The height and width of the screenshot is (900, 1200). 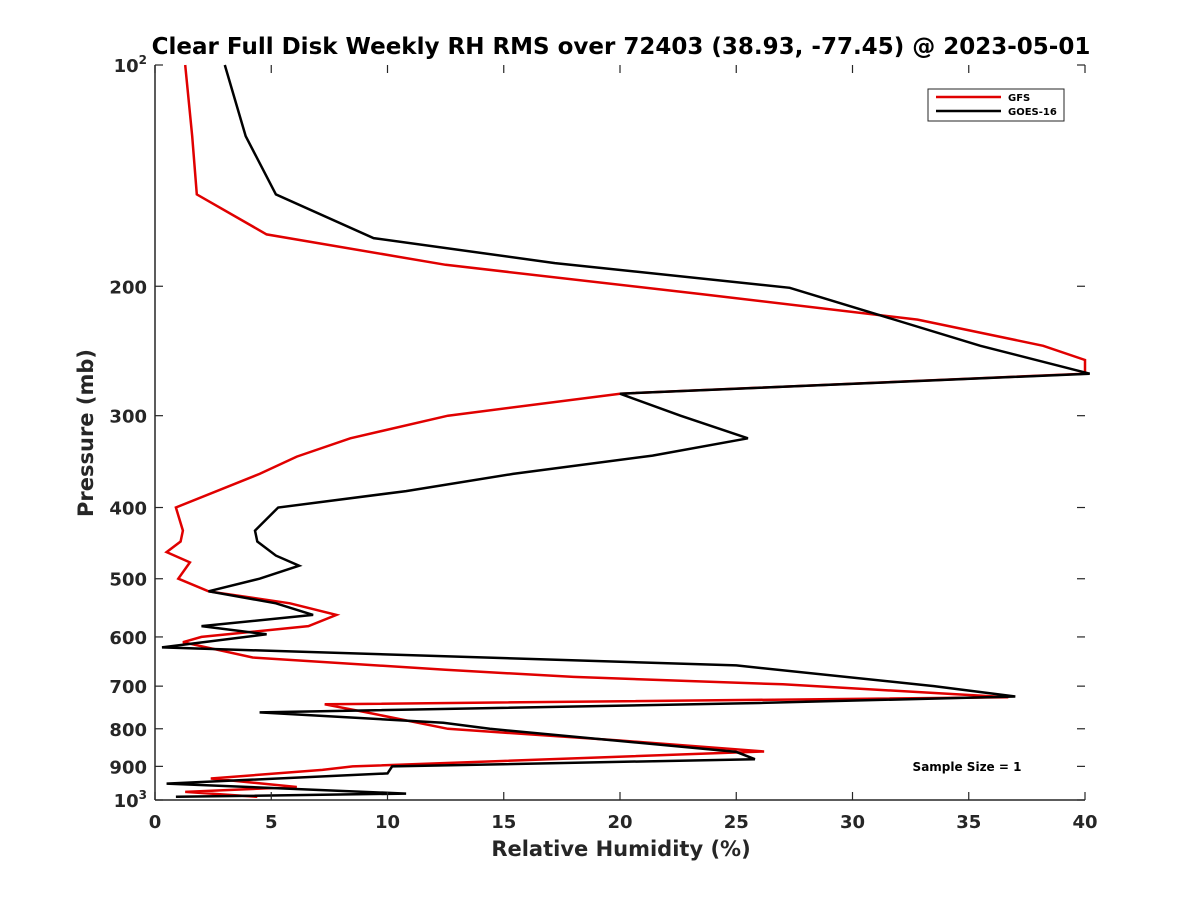 What do you see at coordinates (967, 767) in the screenshot?
I see `sample-size-annotation: Sample Size = 1` at bounding box center [967, 767].